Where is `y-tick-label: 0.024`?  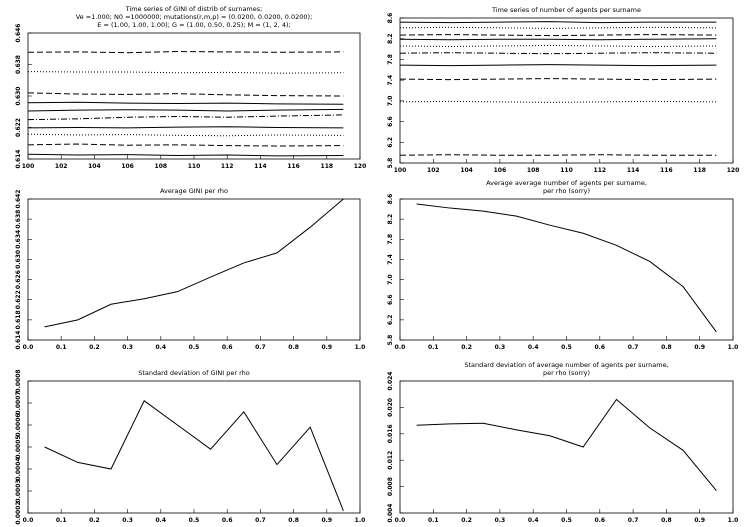
y-tick-label: 0.024 is located at coordinates (390, 381).